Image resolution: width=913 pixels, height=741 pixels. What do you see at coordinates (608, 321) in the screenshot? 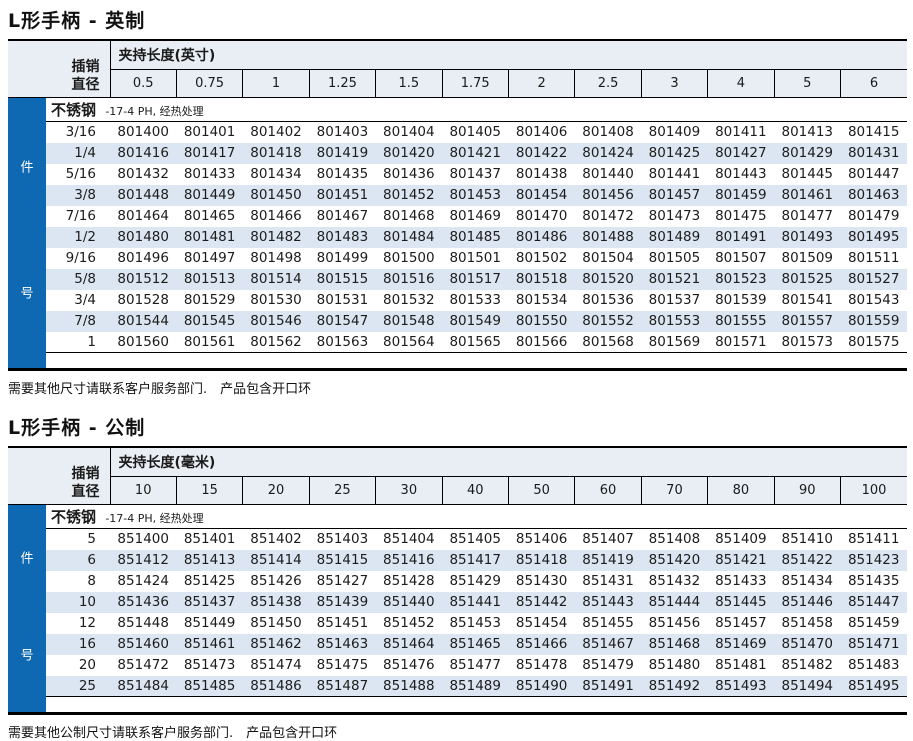
I see `part-number-cell: 801552` at bounding box center [608, 321].